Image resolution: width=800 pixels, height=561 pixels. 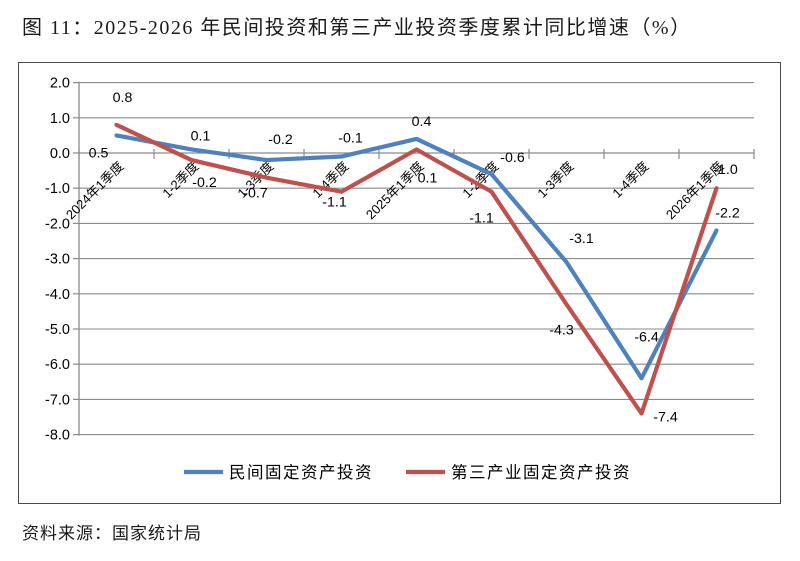 I want to click on legend-label-private-investment: 民间固定资产投资, so click(x=301, y=472).